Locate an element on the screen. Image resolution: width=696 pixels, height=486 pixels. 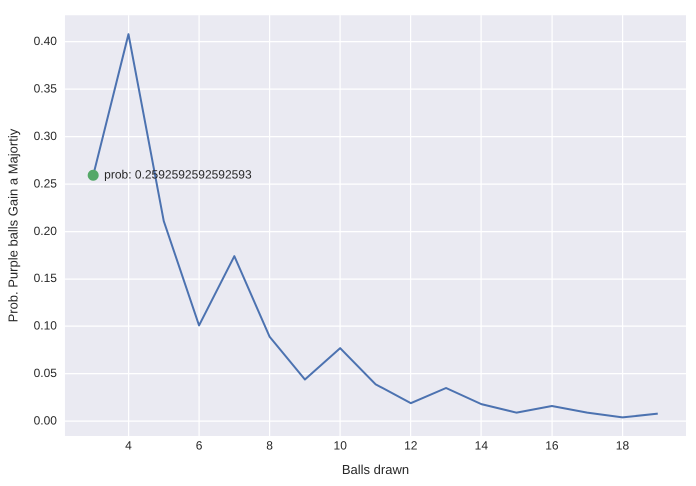
x-tick-label: 6 is located at coordinates (199, 445).